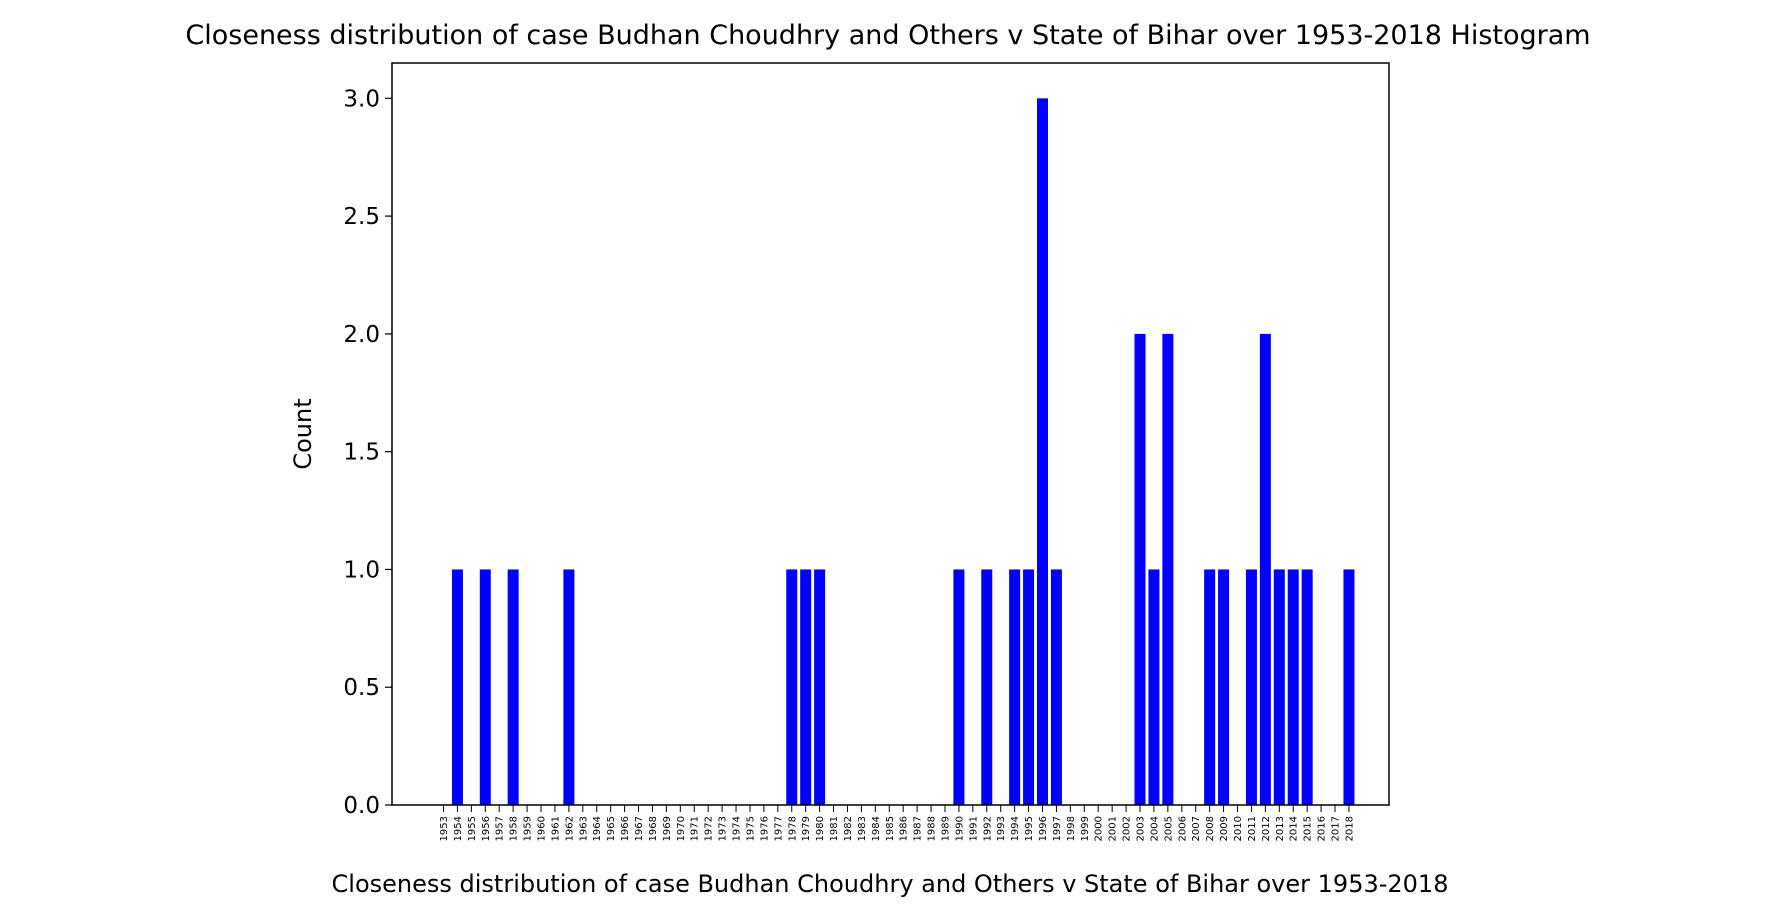  I want to click on x-tick-label-2001: 2001, so click(1113, 828).